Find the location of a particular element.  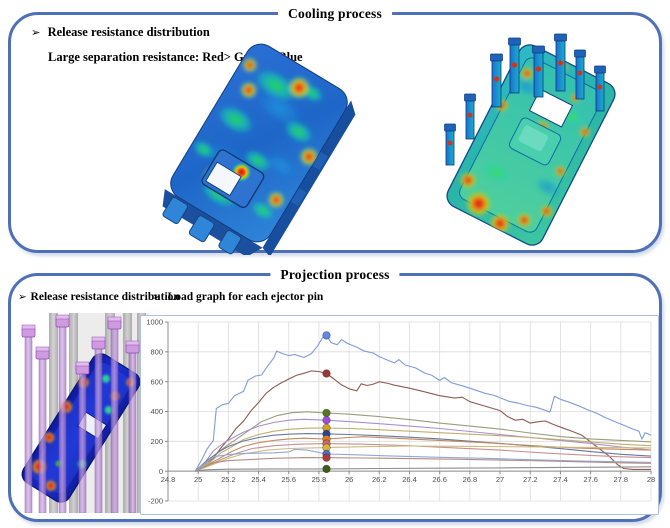

x-axis-tick-label: 26 is located at coordinates (349, 479).